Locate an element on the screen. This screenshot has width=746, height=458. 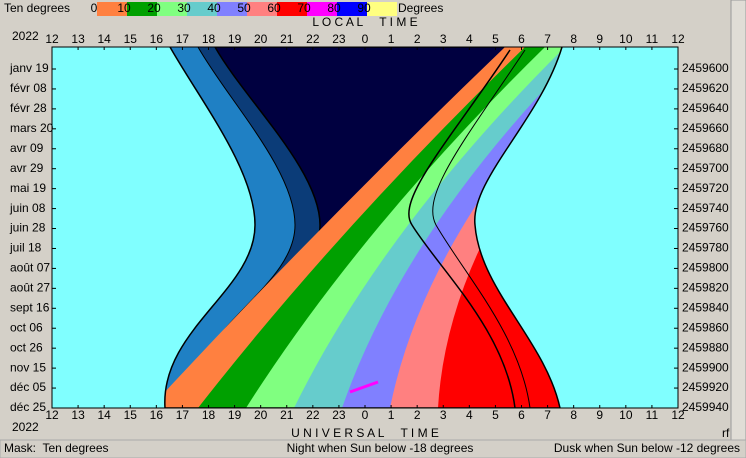
bottom-hour-label: 14 is located at coordinates (104, 415).